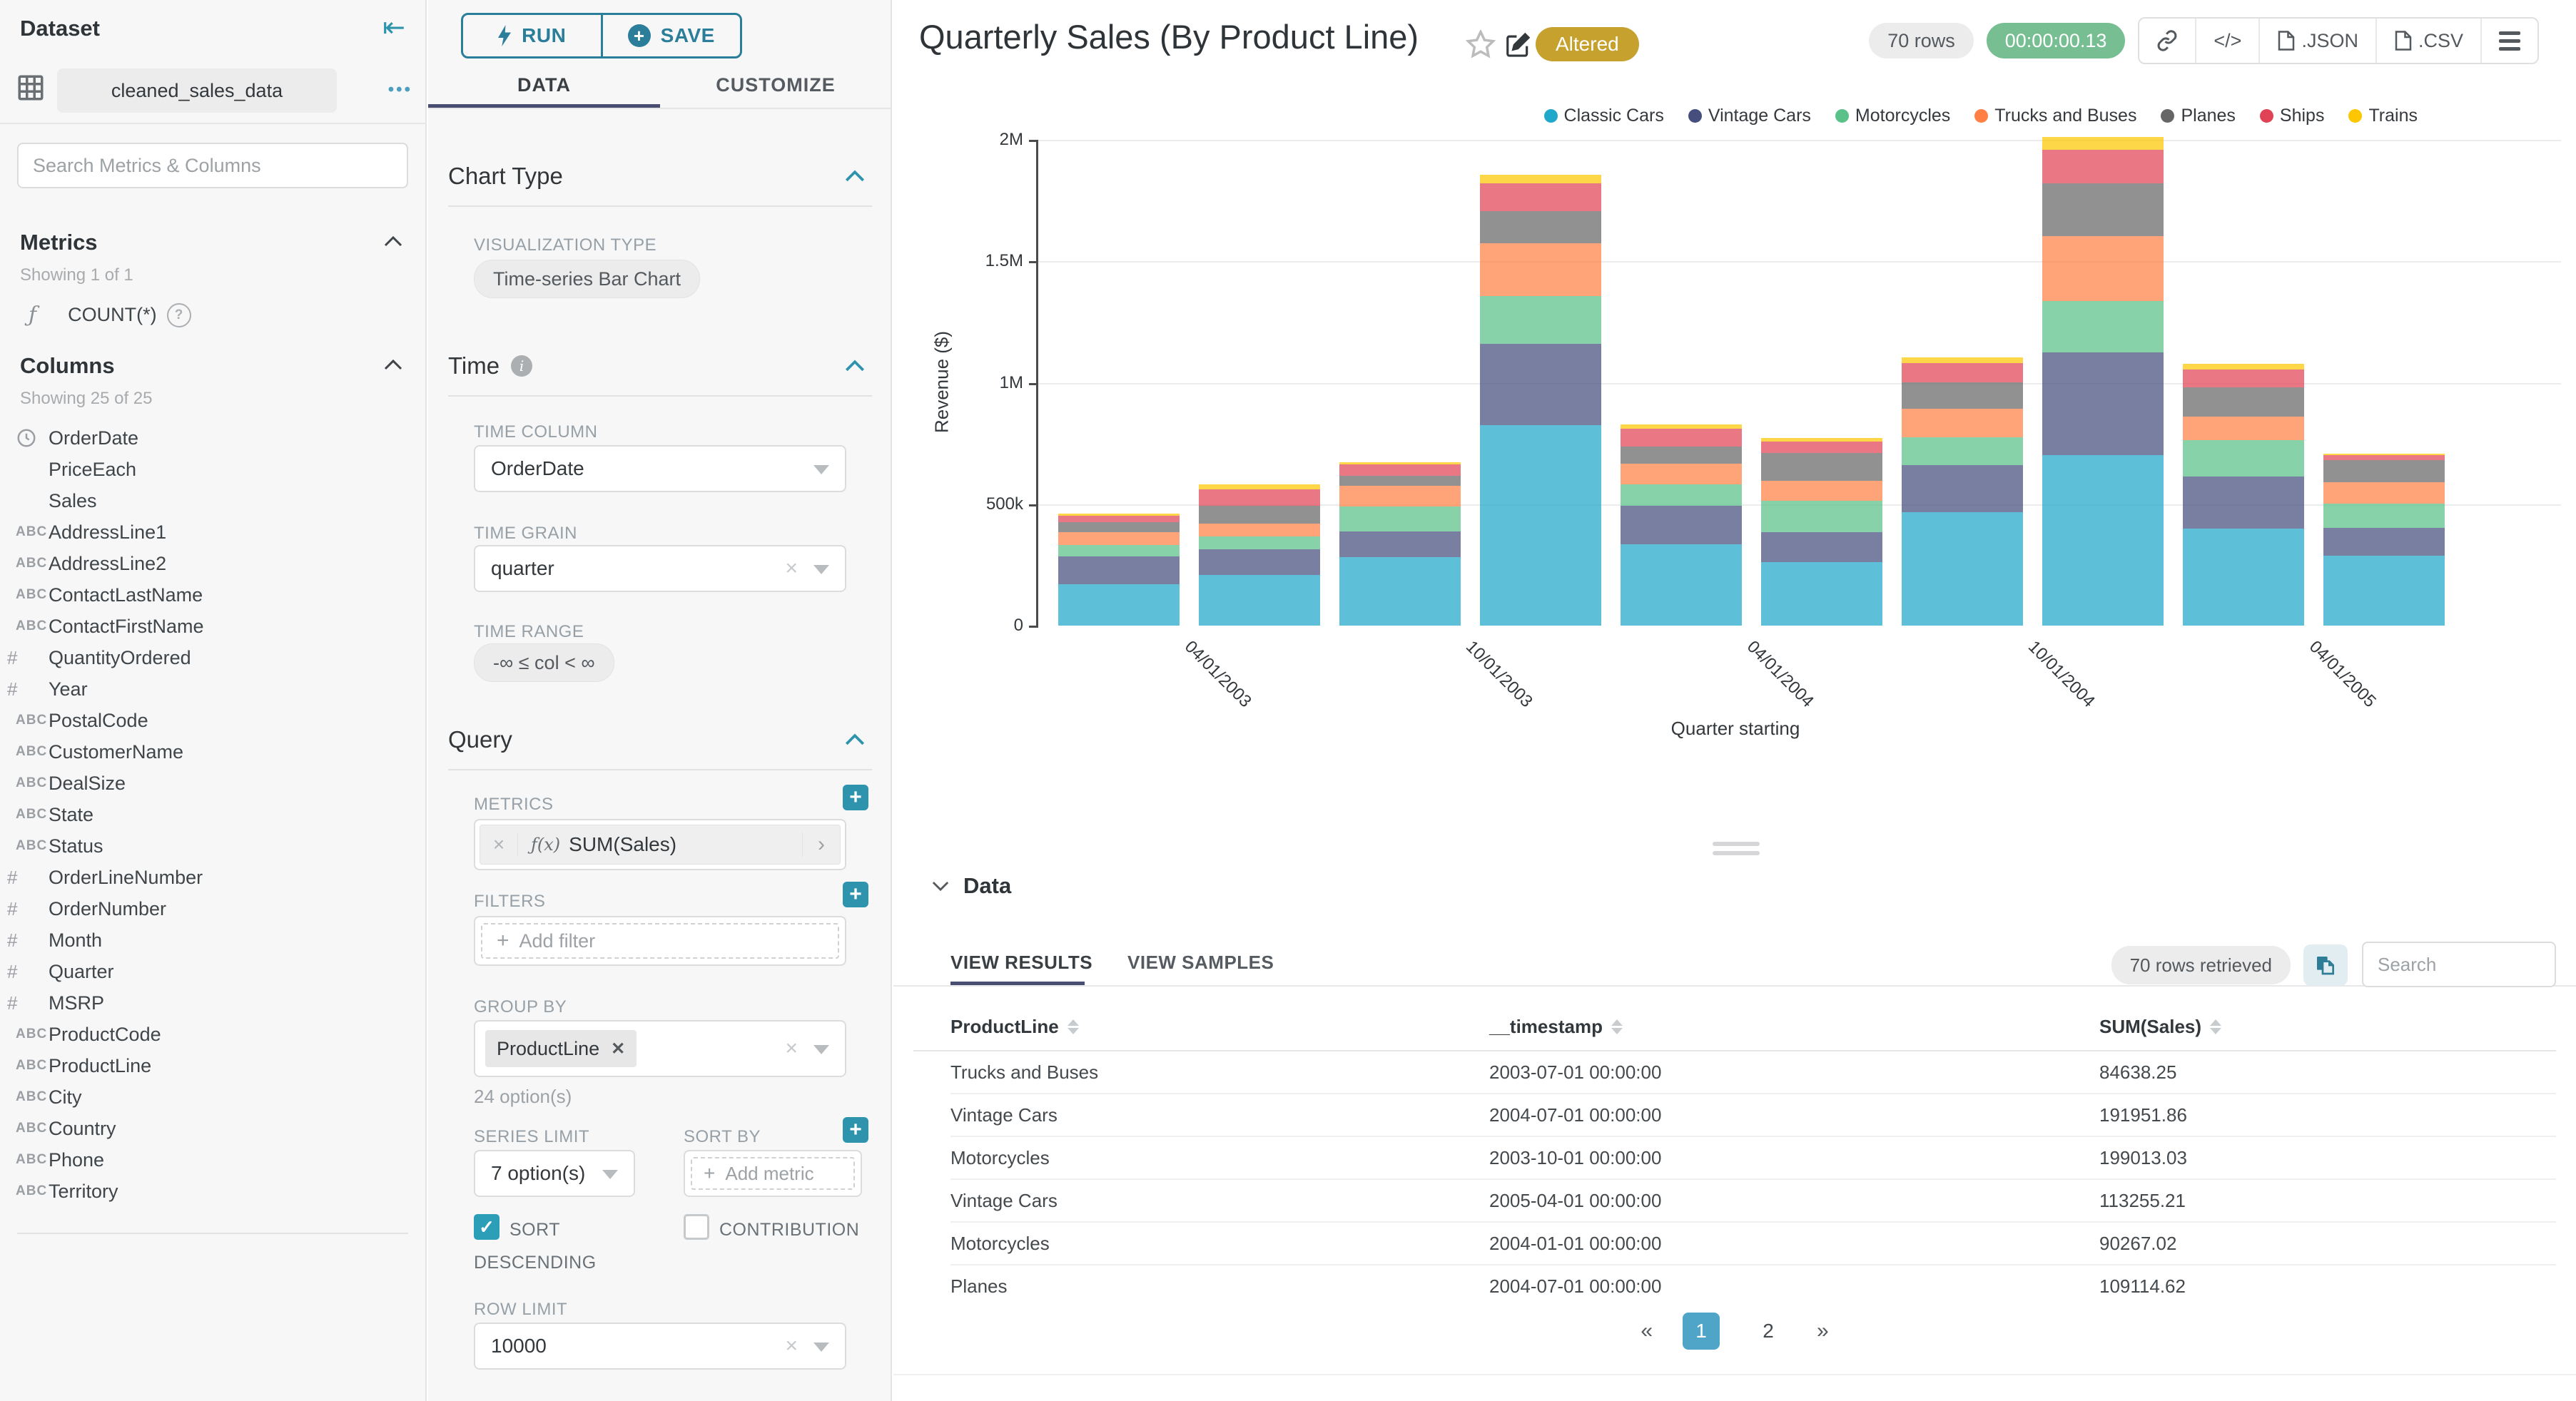 The height and width of the screenshot is (1401, 2576). Describe the element at coordinates (1753, 1115) in the screenshot. I see `table-row: Vintage Cars 2004-07-01 00:00:00 191951.86` at that location.